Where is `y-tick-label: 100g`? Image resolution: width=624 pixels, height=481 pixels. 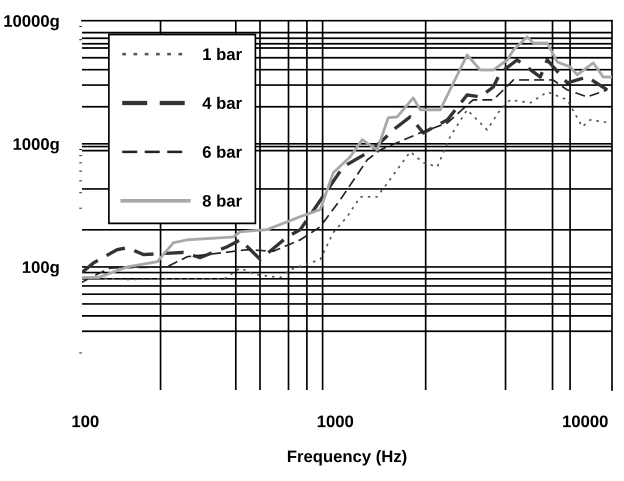 y-tick-label: 100g is located at coordinates (40, 268).